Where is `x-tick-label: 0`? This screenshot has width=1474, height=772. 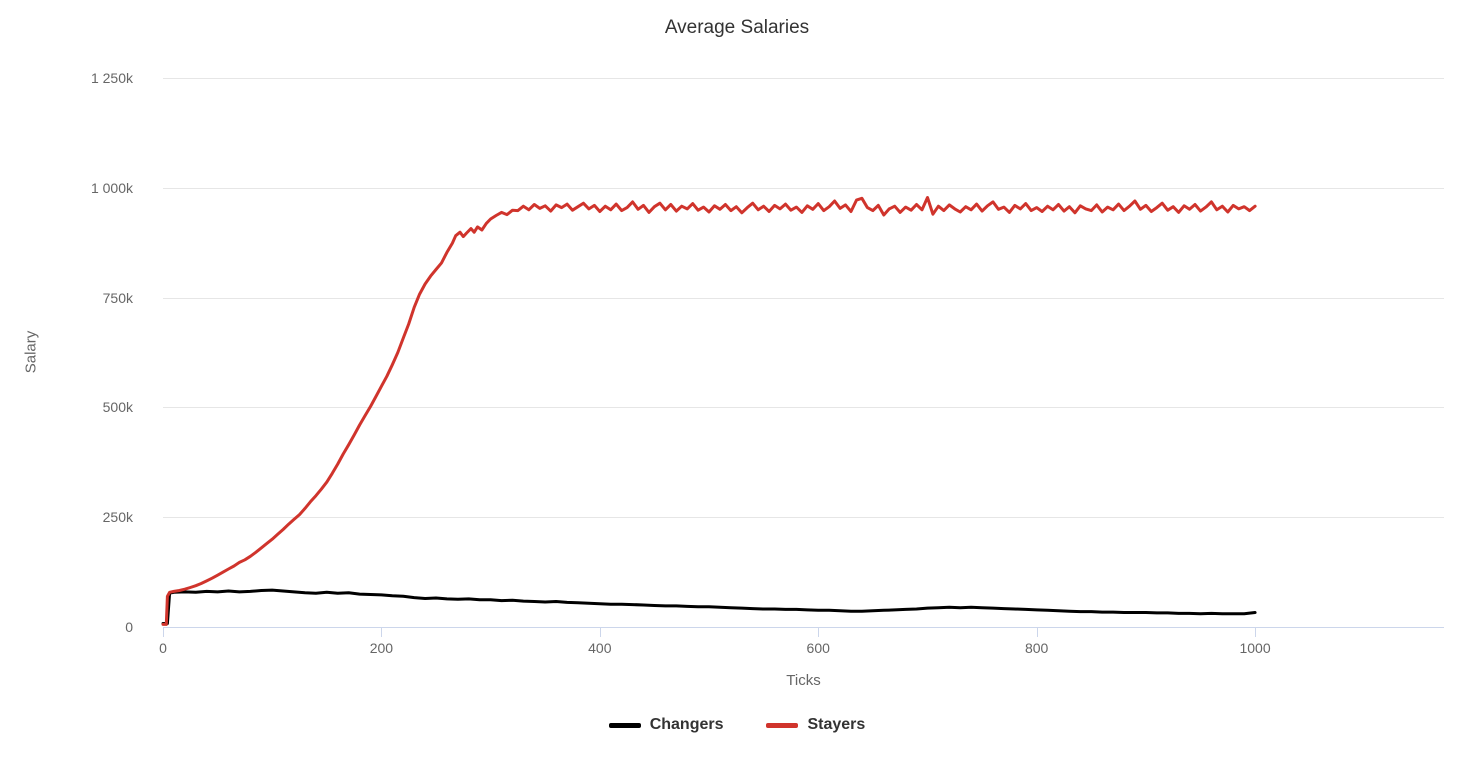 x-tick-label: 0 is located at coordinates (163, 648).